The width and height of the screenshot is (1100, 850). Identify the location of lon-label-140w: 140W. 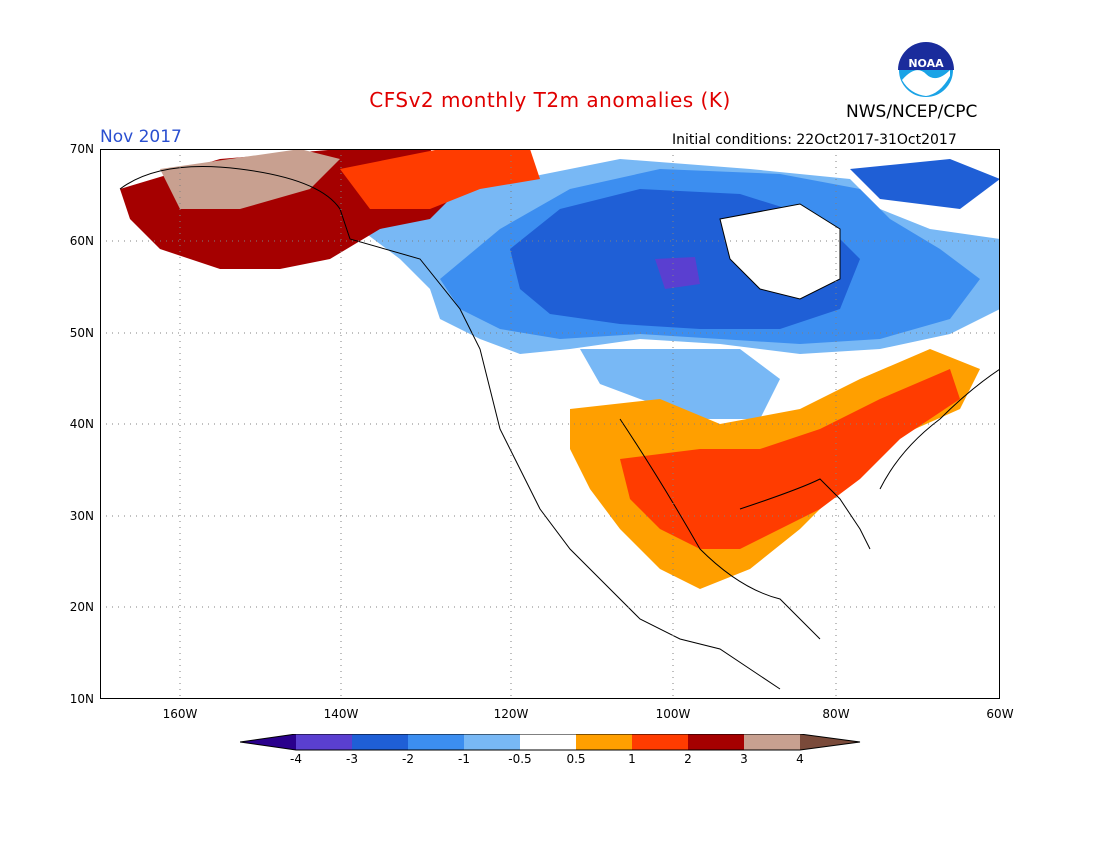
(341, 714).